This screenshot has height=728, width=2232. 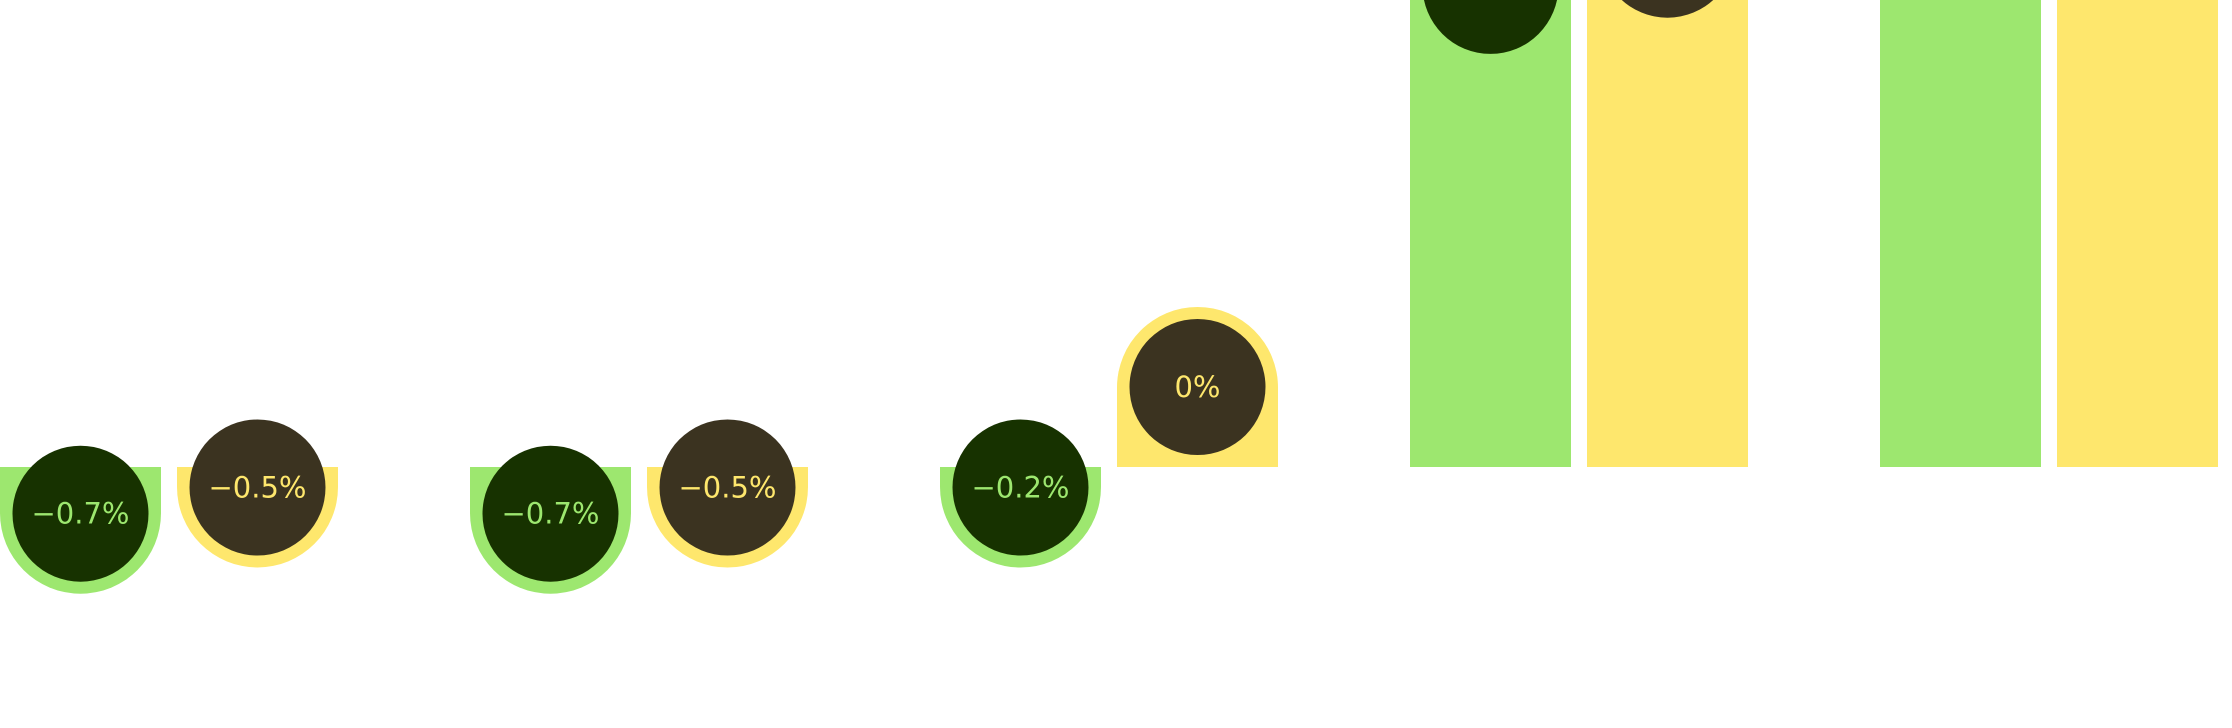 What do you see at coordinates (1490, 27) in the screenshot?
I see `value-badge-series1-cat4` at bounding box center [1490, 27].